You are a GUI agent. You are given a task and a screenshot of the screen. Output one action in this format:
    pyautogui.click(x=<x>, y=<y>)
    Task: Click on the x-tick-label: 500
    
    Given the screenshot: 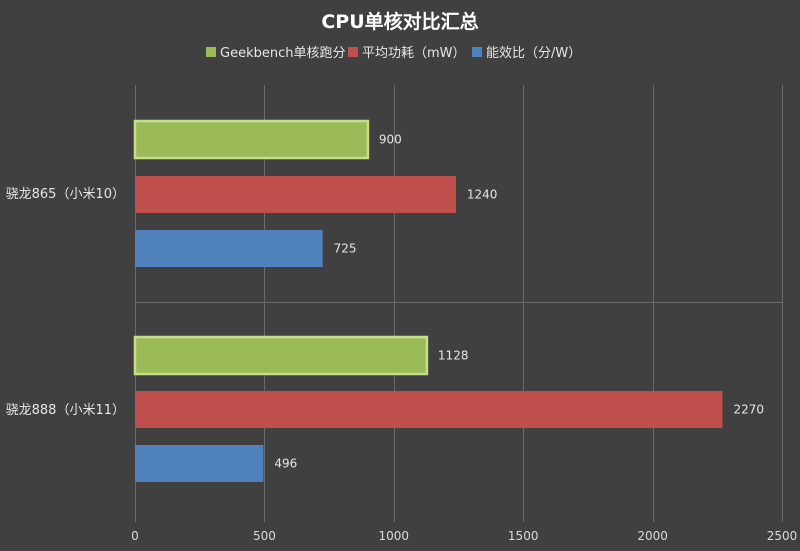 What is the action you would take?
    pyautogui.click(x=264, y=536)
    